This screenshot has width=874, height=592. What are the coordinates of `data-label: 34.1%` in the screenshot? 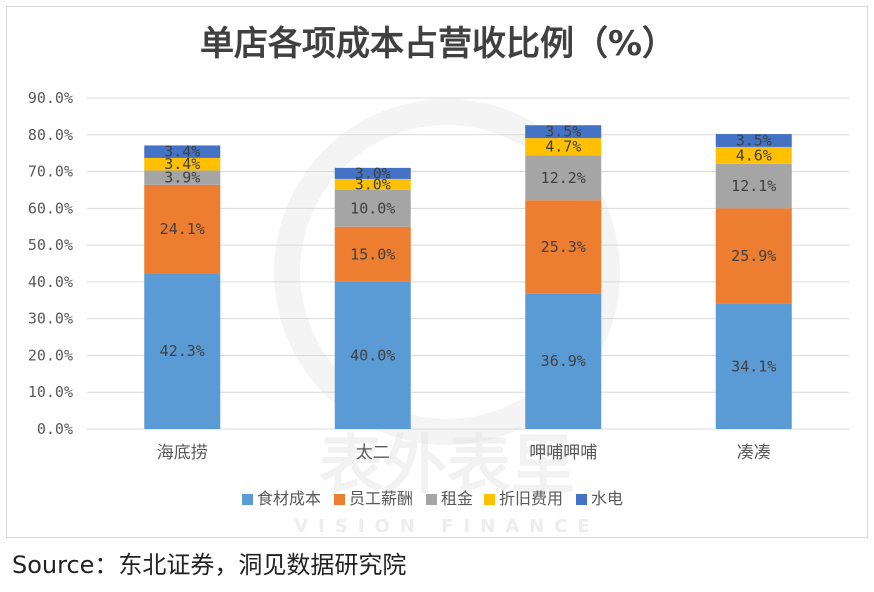 It's located at (753, 366).